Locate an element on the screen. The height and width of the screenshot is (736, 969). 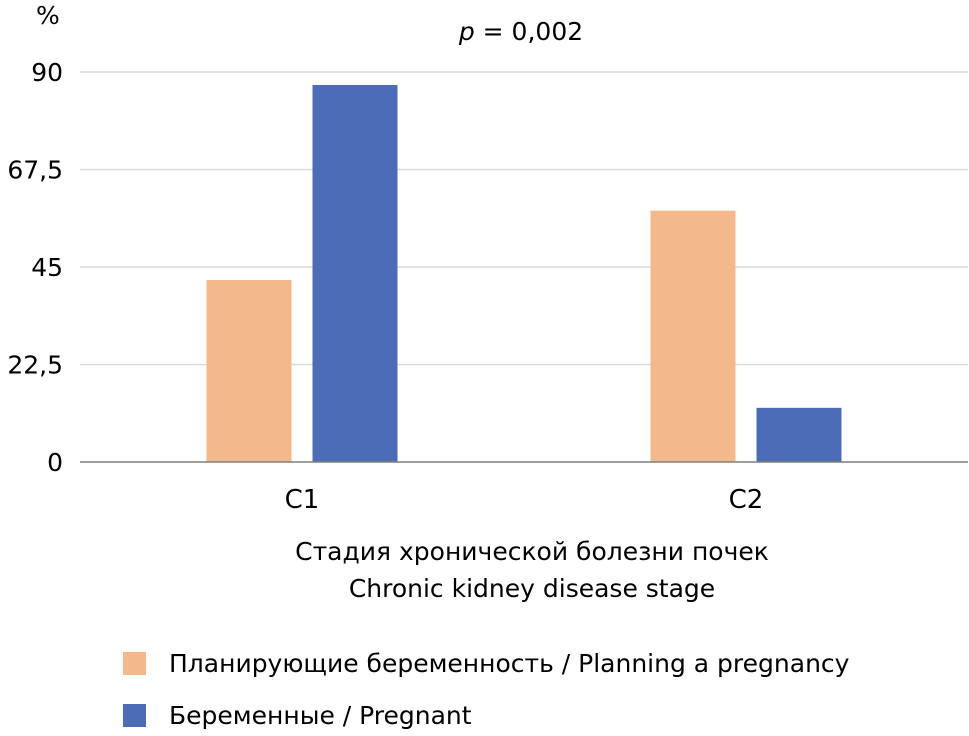
y-axis-tick-labels: 0 22,5 45 67,5 90 is located at coordinates (35, 267).